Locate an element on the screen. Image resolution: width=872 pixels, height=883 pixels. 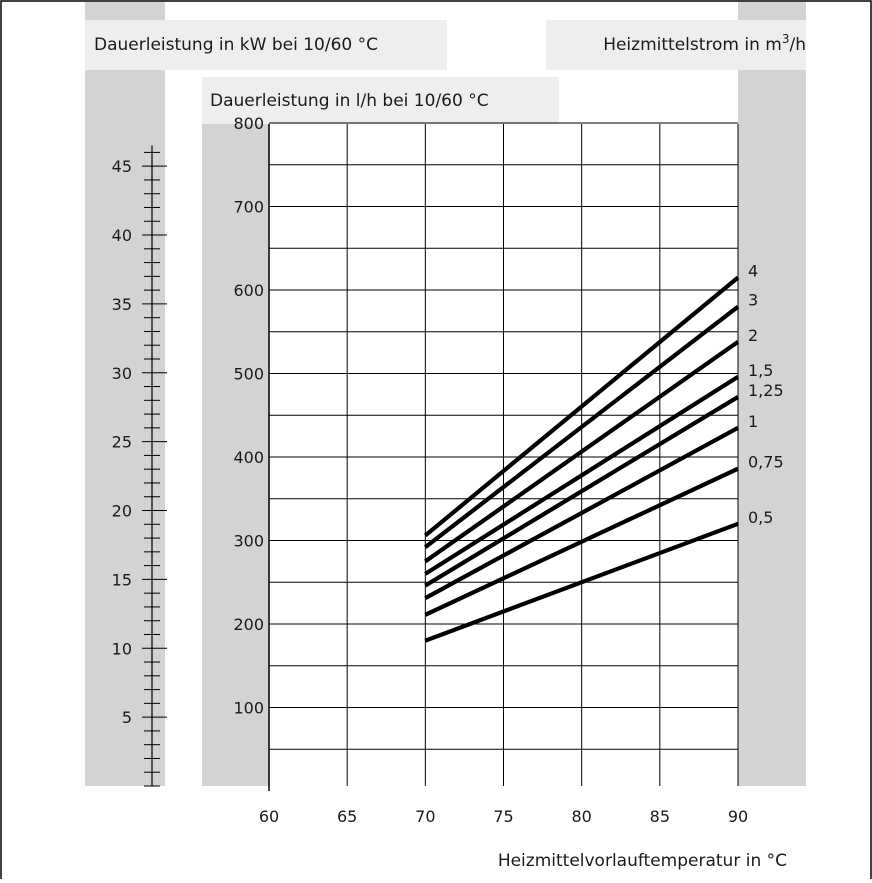
x-tick-label: 75 is located at coordinates (503, 816).